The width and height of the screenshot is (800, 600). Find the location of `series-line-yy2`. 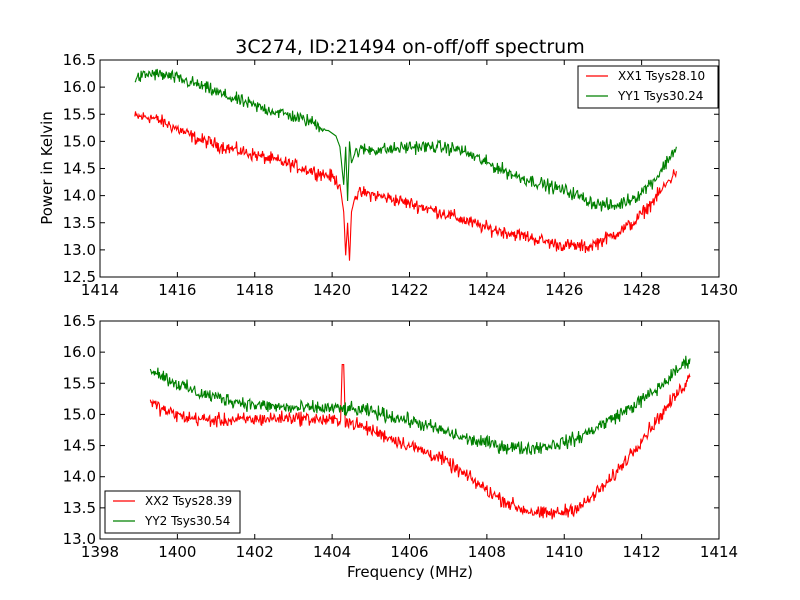

series-line-yy2 is located at coordinates (420, 405).